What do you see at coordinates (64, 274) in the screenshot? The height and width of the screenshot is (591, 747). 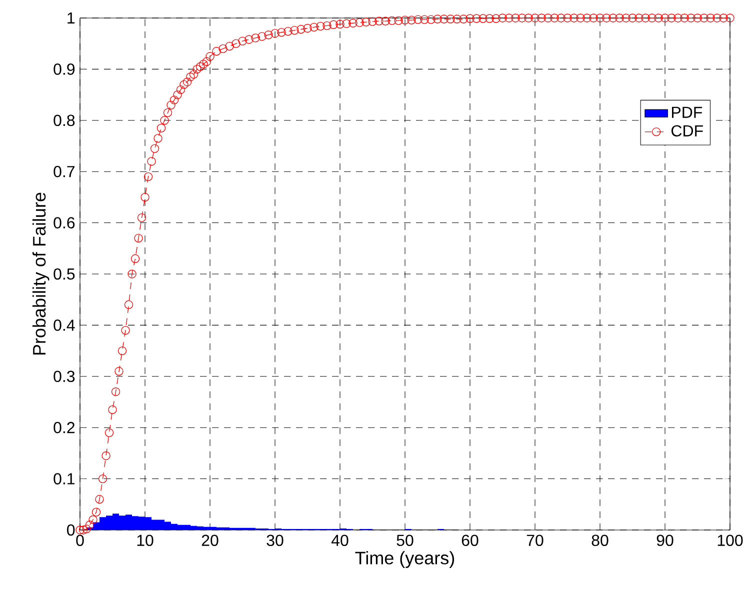 I see `y-tick-label: 0.5` at bounding box center [64, 274].